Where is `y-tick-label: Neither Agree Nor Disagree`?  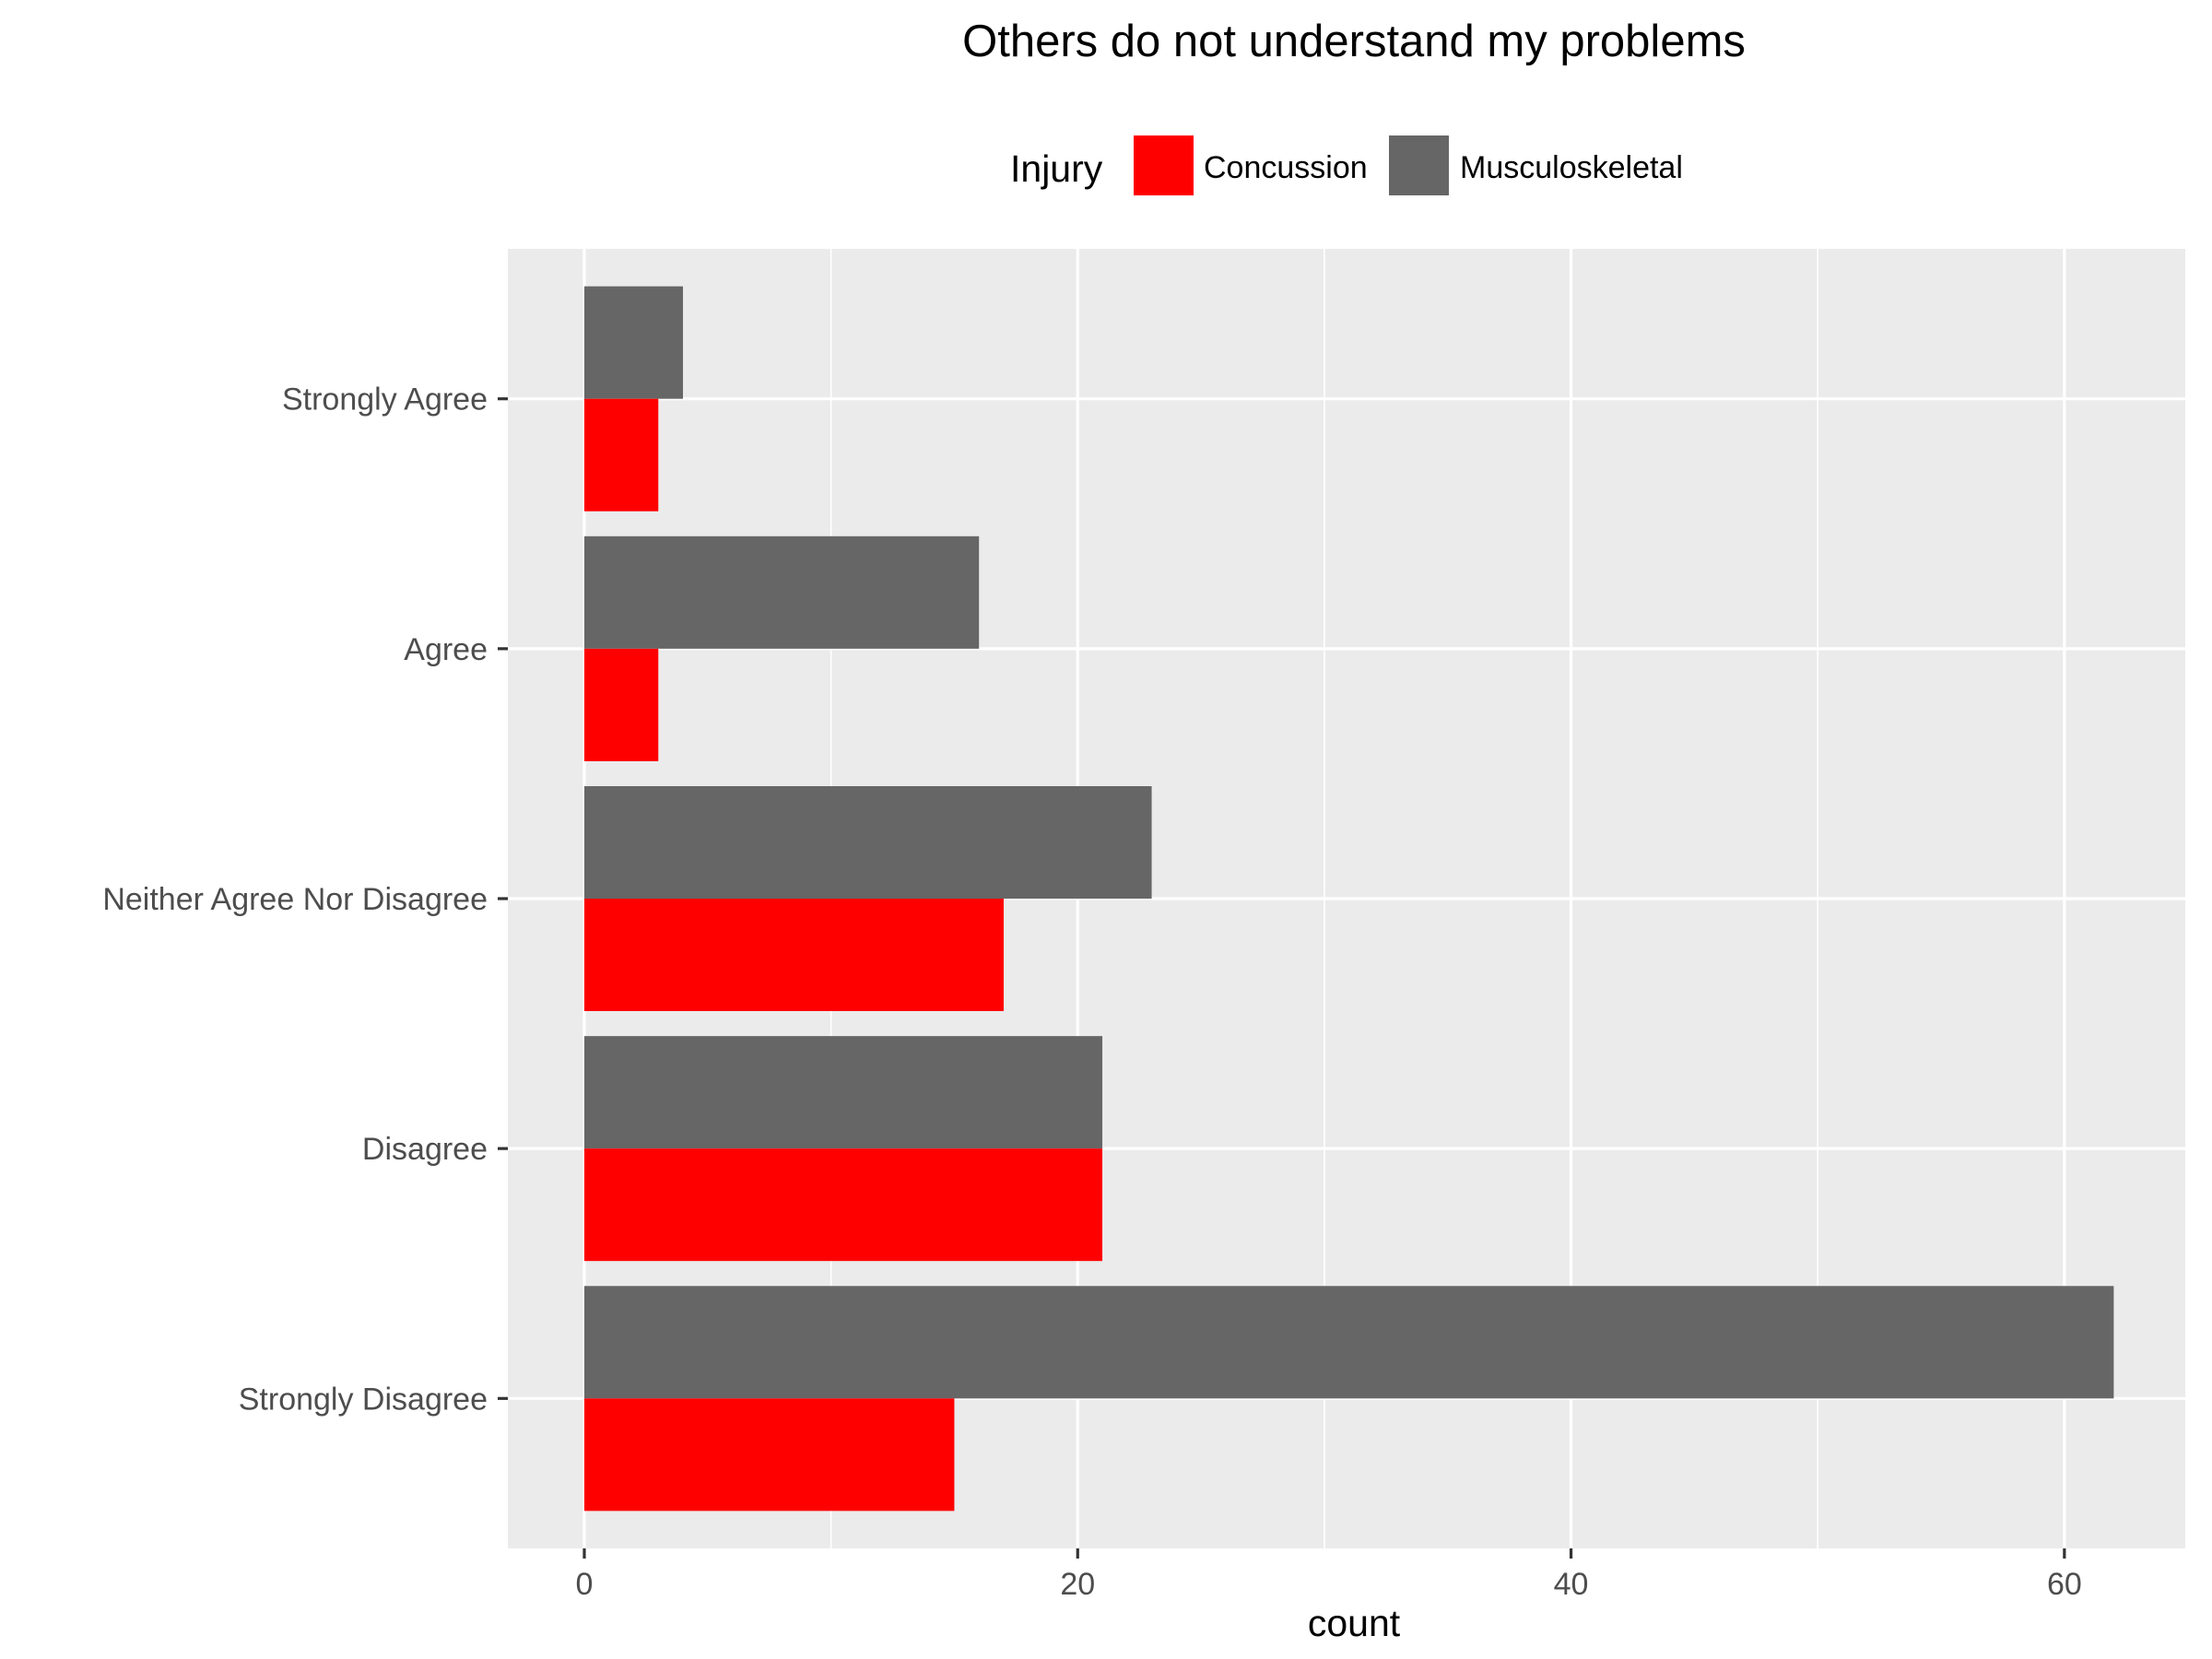 y-tick-label: Neither Agree Nor Disagree is located at coordinates (295, 899).